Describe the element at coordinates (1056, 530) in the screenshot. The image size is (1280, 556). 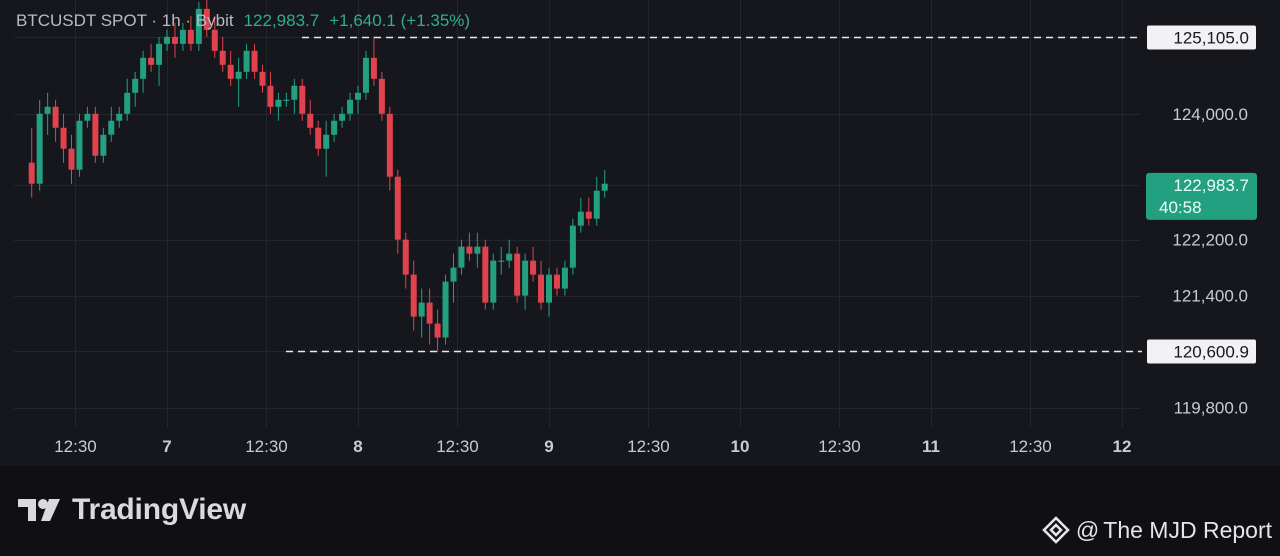
I see `diamond-logo-icon` at that location.